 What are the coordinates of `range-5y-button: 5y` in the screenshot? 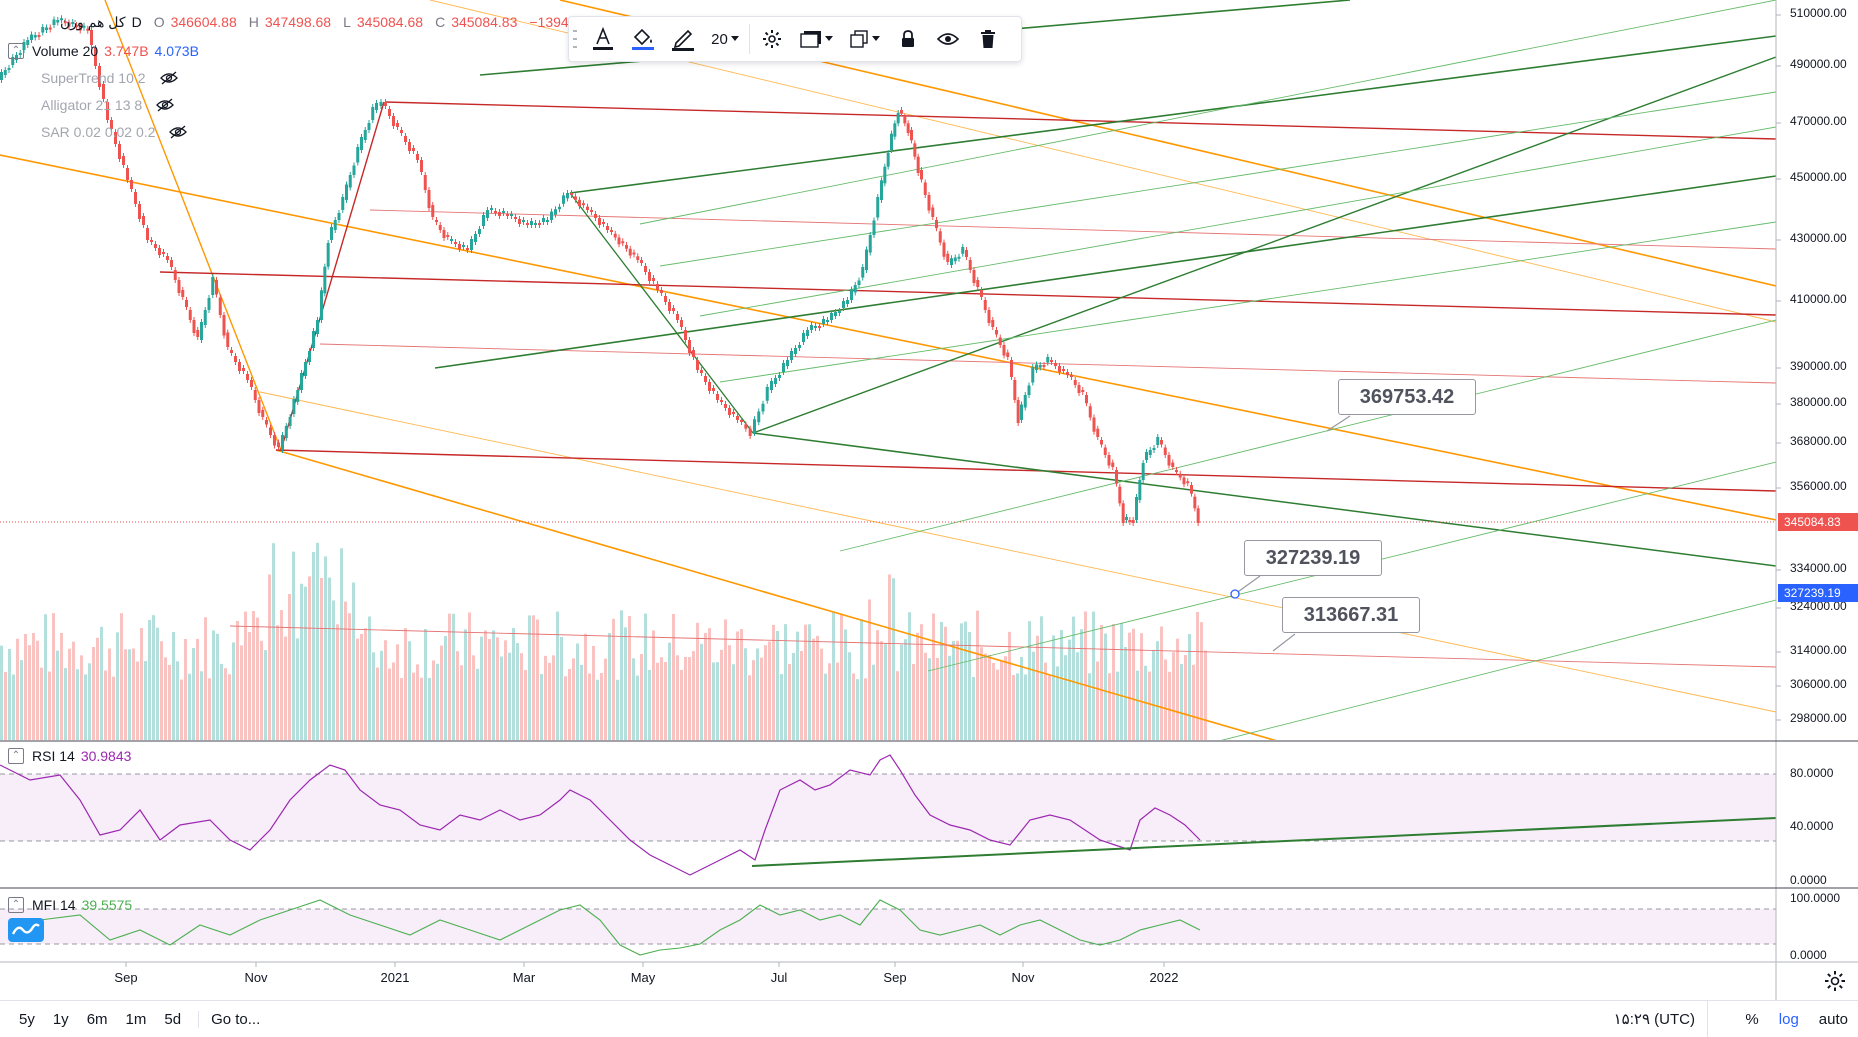 It's located at (27, 1019).